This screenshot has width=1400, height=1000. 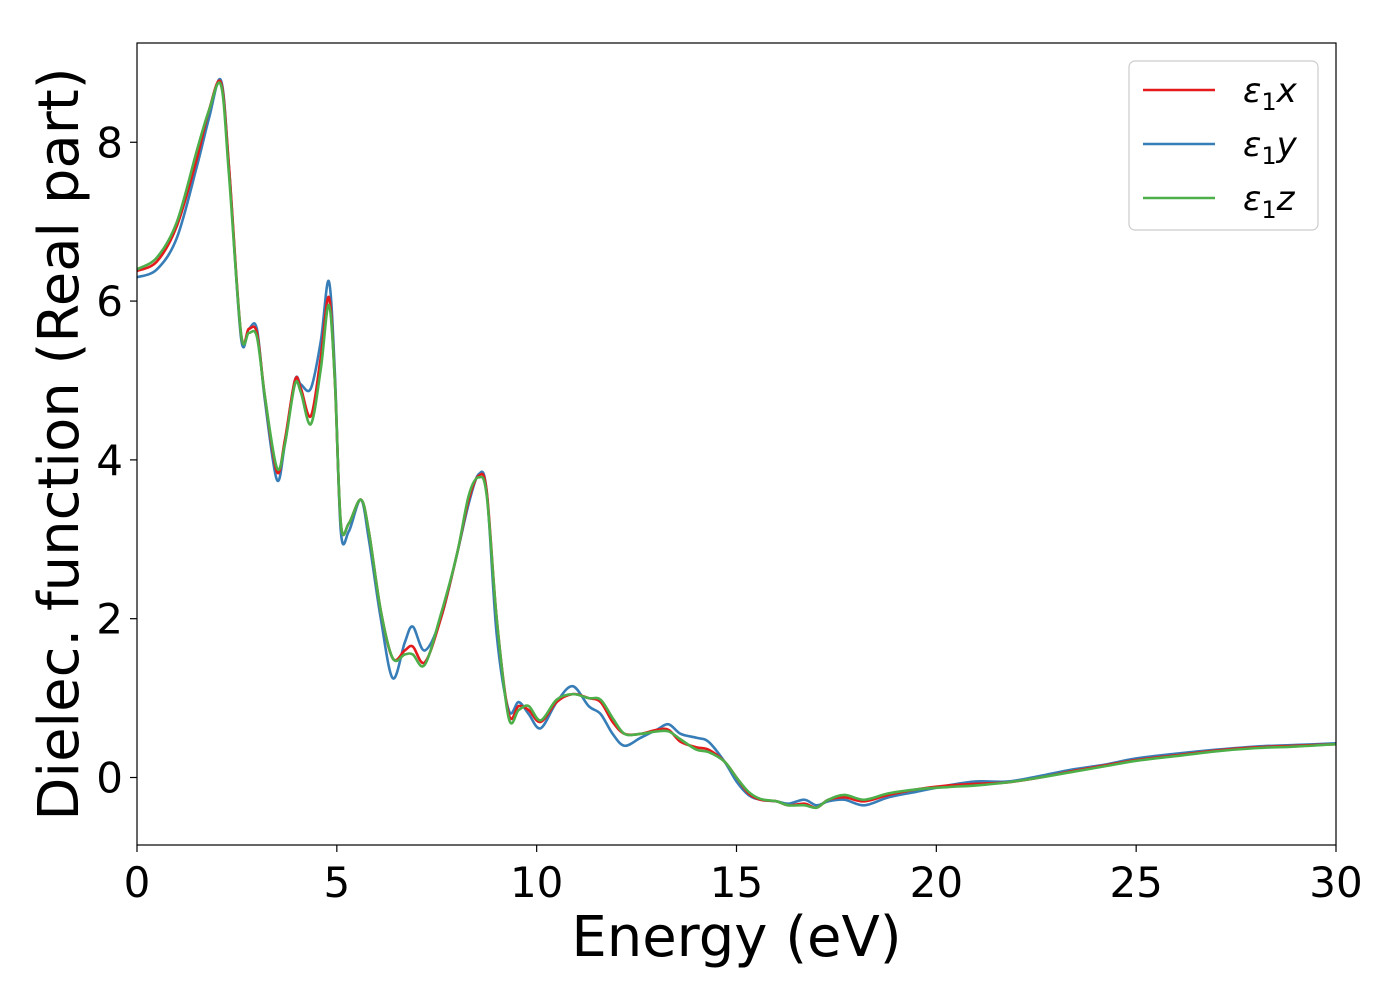 I want to click on x-tick-label: 30, so click(x=1335, y=882).